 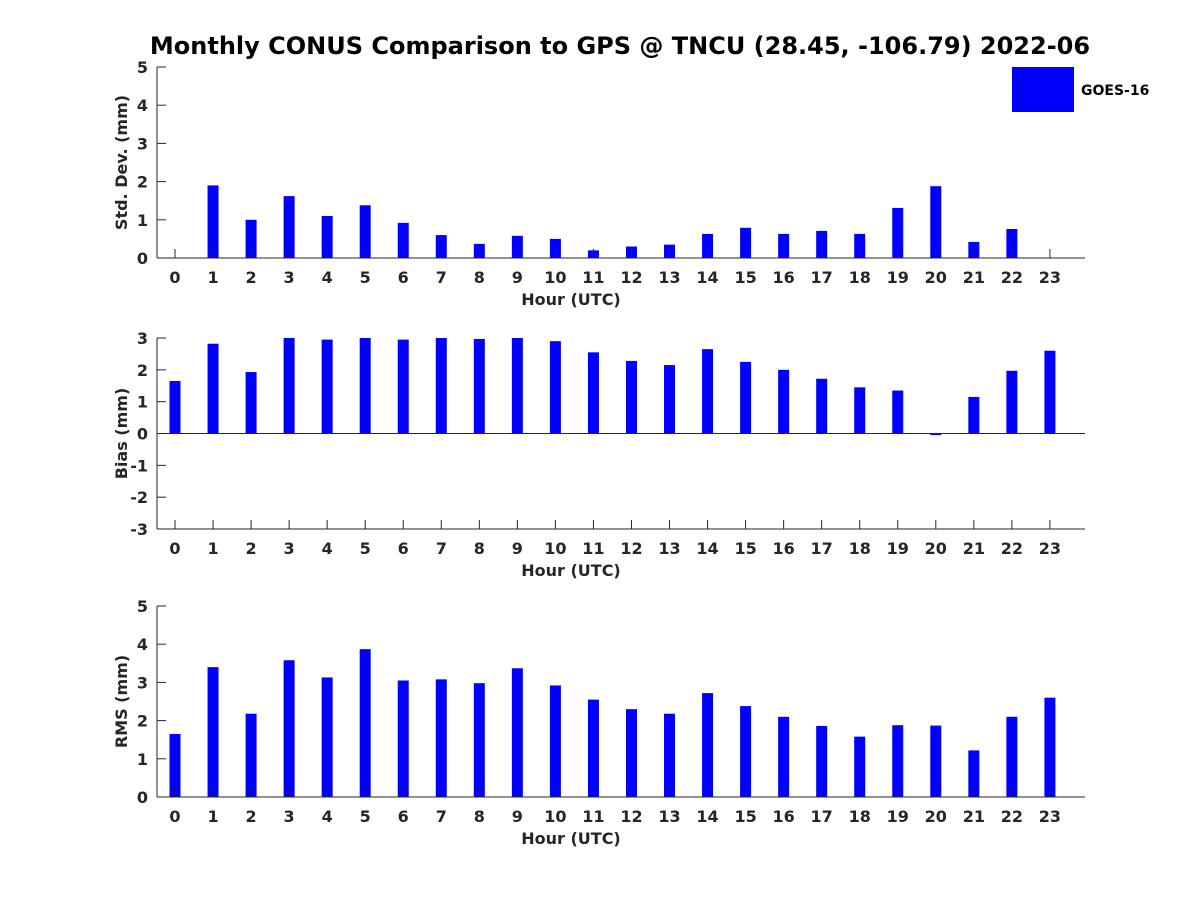 I want to click on y-tick-label: -1, so click(x=139, y=465).